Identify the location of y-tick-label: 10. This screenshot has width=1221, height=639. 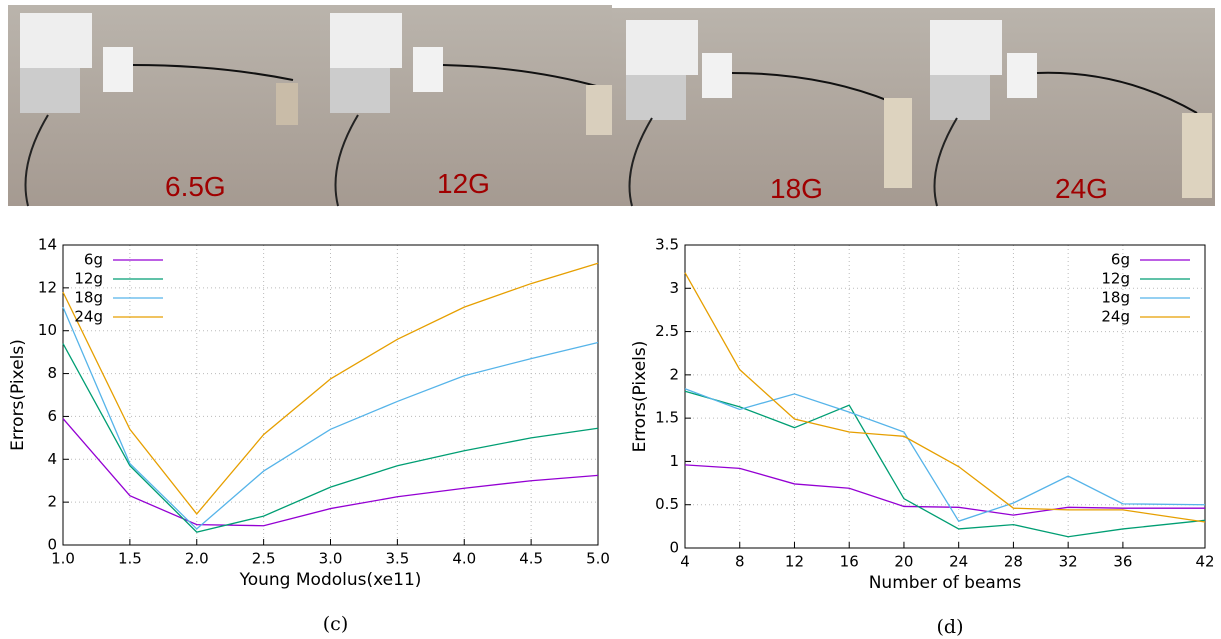
(47, 330).